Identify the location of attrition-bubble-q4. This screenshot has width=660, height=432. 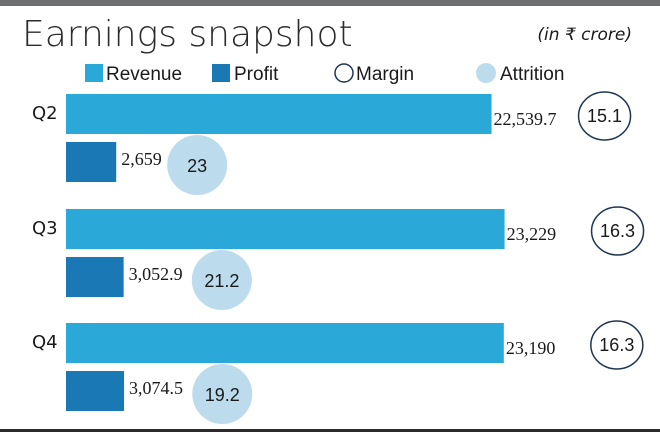
(222, 394).